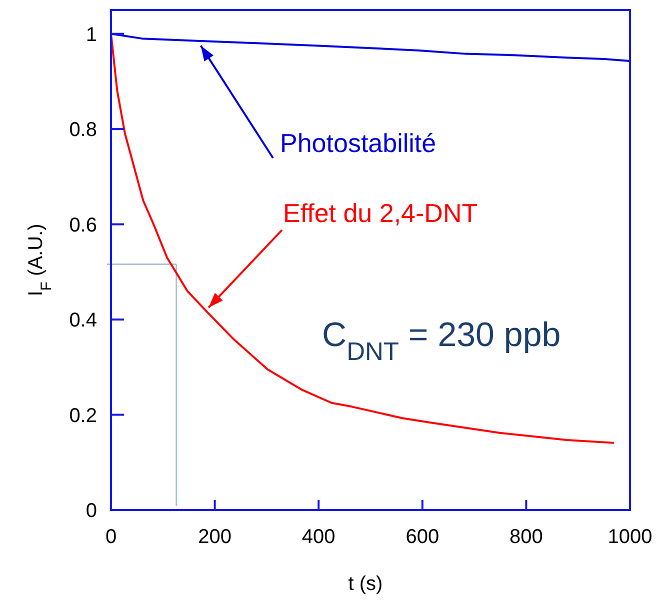 Image resolution: width=664 pixels, height=605 pixels. I want to click on x-axis-title: t (s), so click(365, 584).